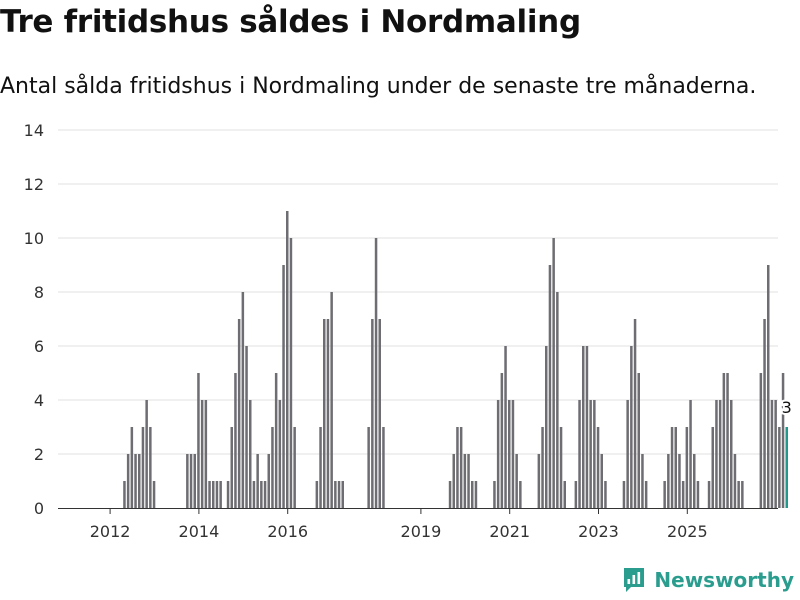 The image size is (800, 600). What do you see at coordinates (39, 454) in the screenshot?
I see `y-tick-label: 2` at bounding box center [39, 454].